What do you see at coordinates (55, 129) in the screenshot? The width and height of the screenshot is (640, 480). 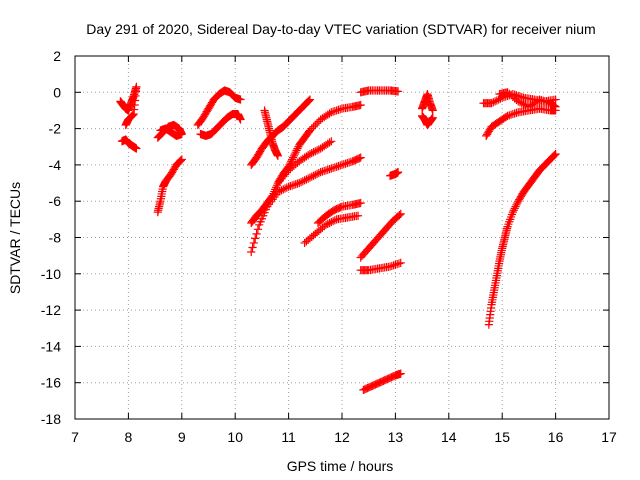 I see `y-tick-label: -2` at bounding box center [55, 129].